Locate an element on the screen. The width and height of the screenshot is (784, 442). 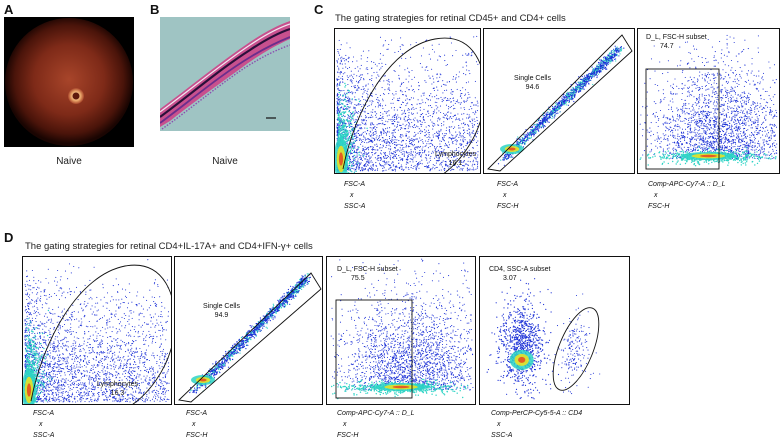
gate-label-c2: Single Cells 94.6 is located at coordinates (532, 83).